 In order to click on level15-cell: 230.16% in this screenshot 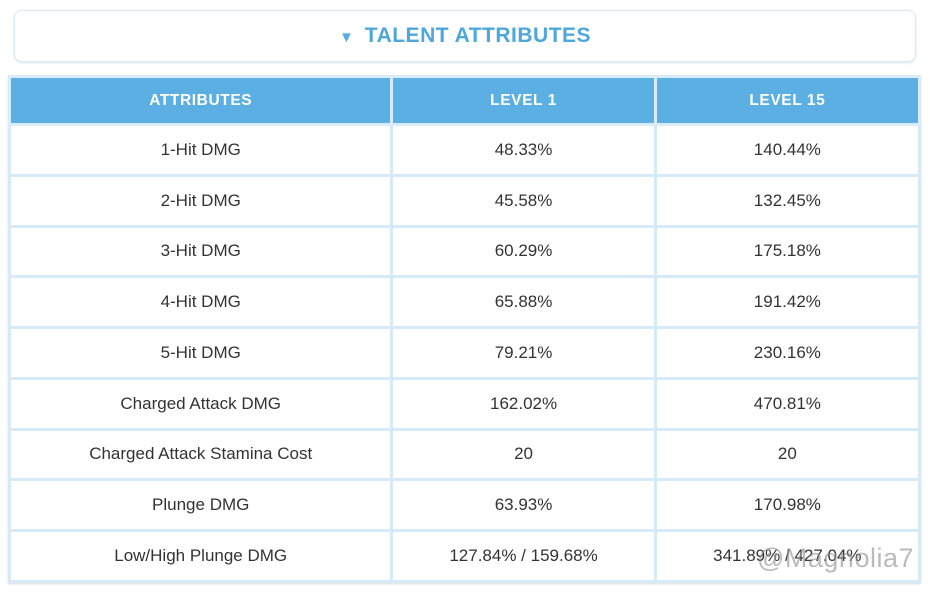, I will do `click(787, 353)`.